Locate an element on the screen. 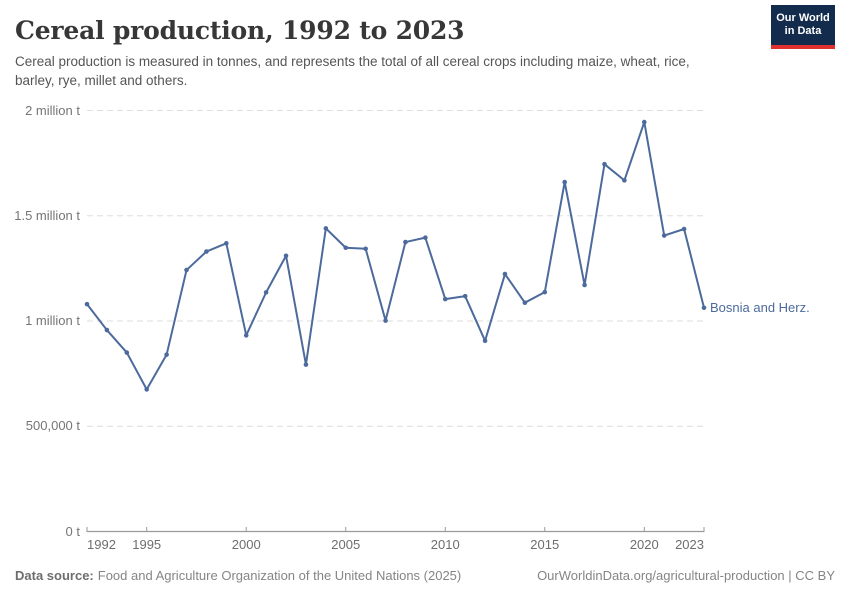 This screenshot has height=600, width=850. x-tick-label: 2010 is located at coordinates (445, 544).